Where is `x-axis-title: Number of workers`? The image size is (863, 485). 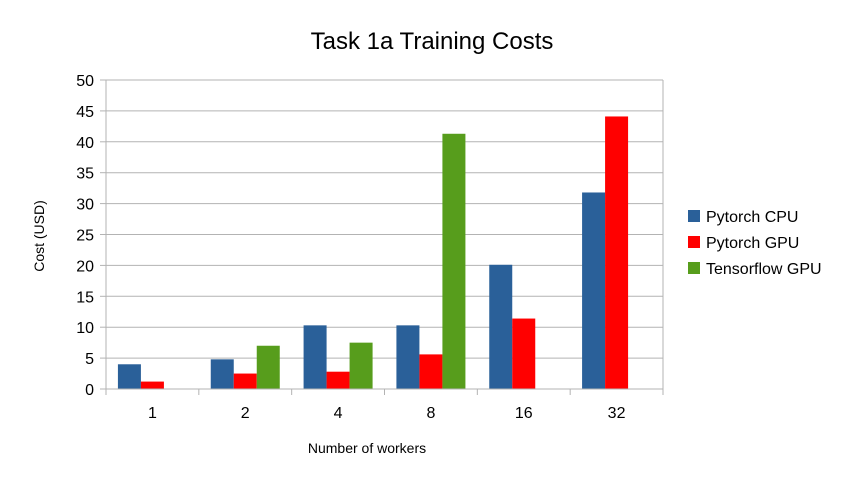 x-axis-title: Number of workers is located at coordinates (367, 448).